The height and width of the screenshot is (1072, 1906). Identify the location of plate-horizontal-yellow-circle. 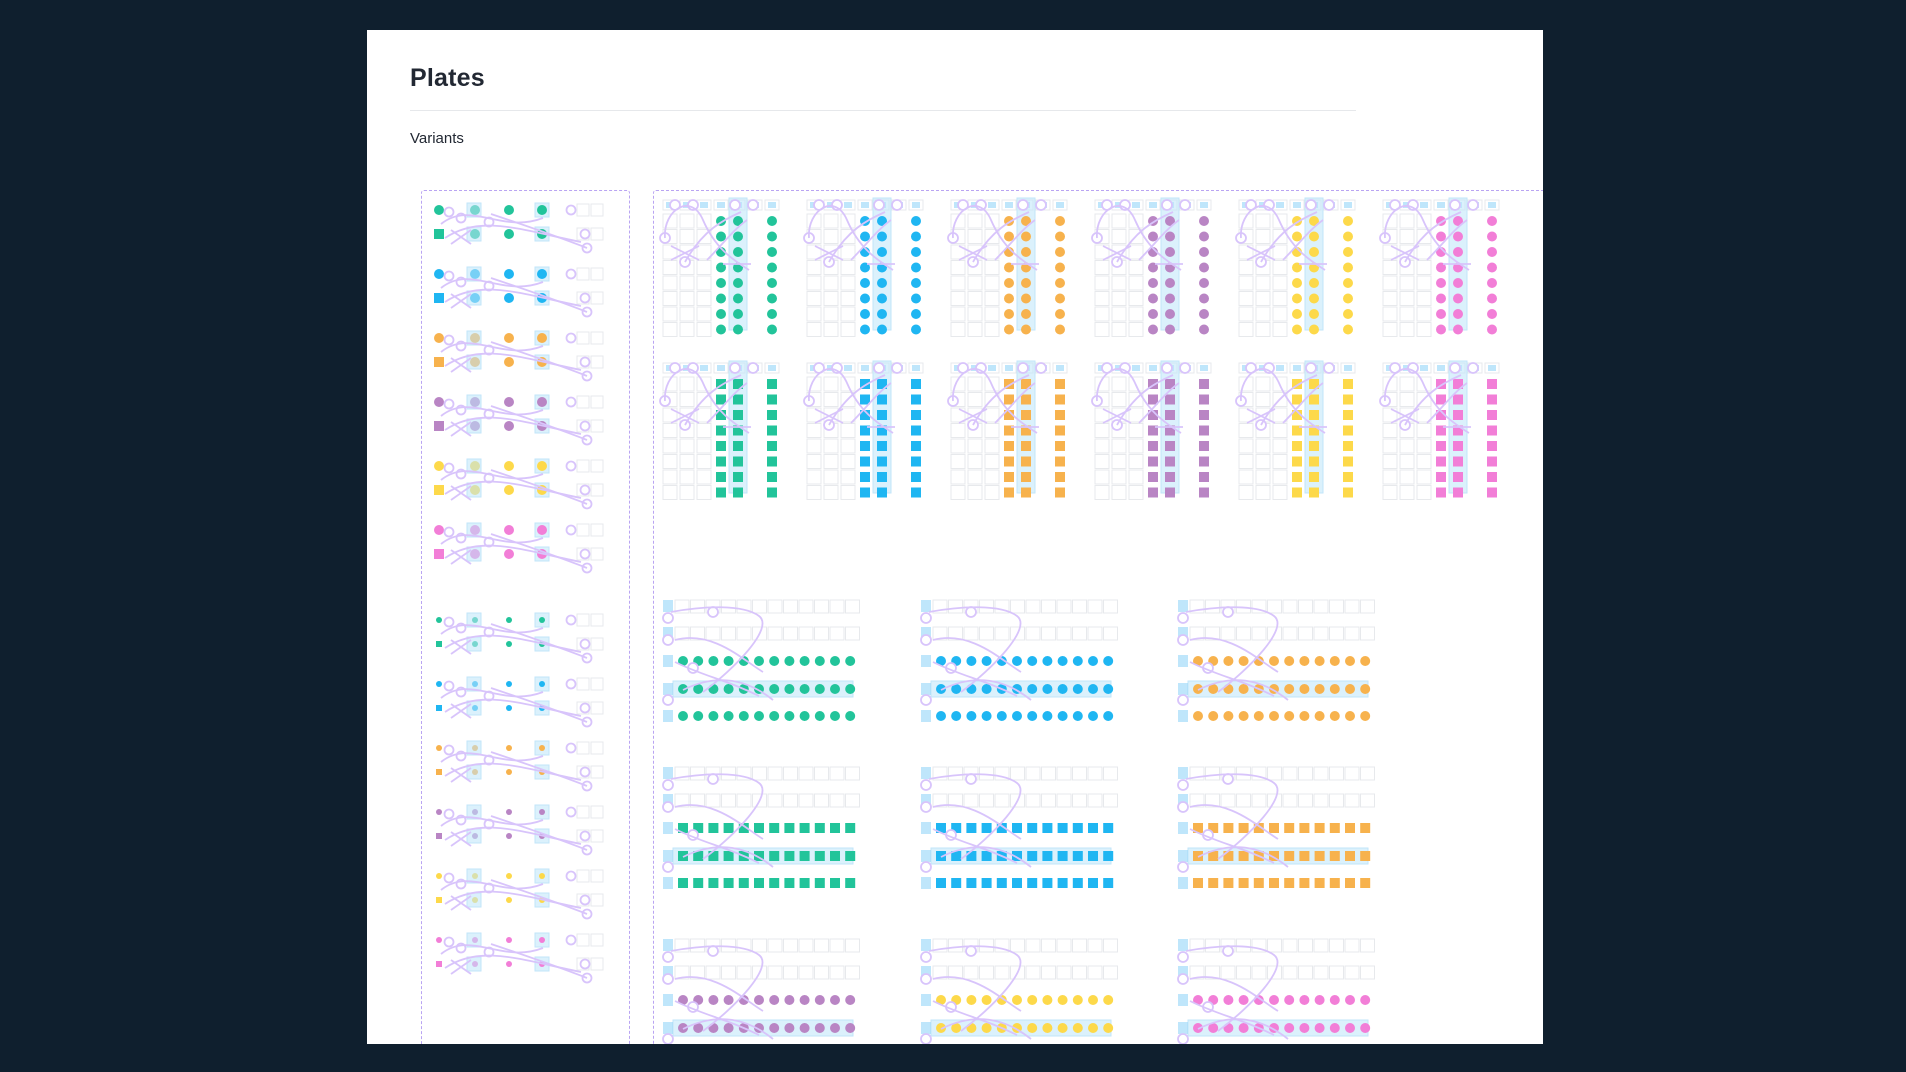
(1019, 991).